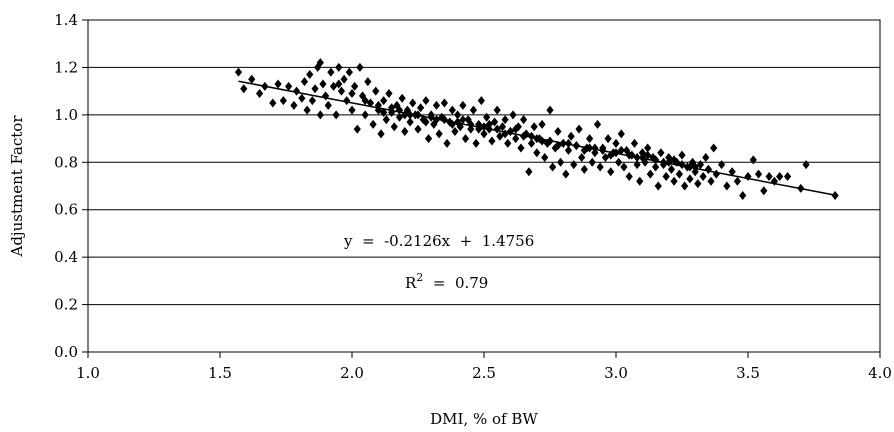 Image resolution: width=894 pixels, height=432 pixels. I want to click on y-axis-title: Adjustment Factor, so click(17, 186).